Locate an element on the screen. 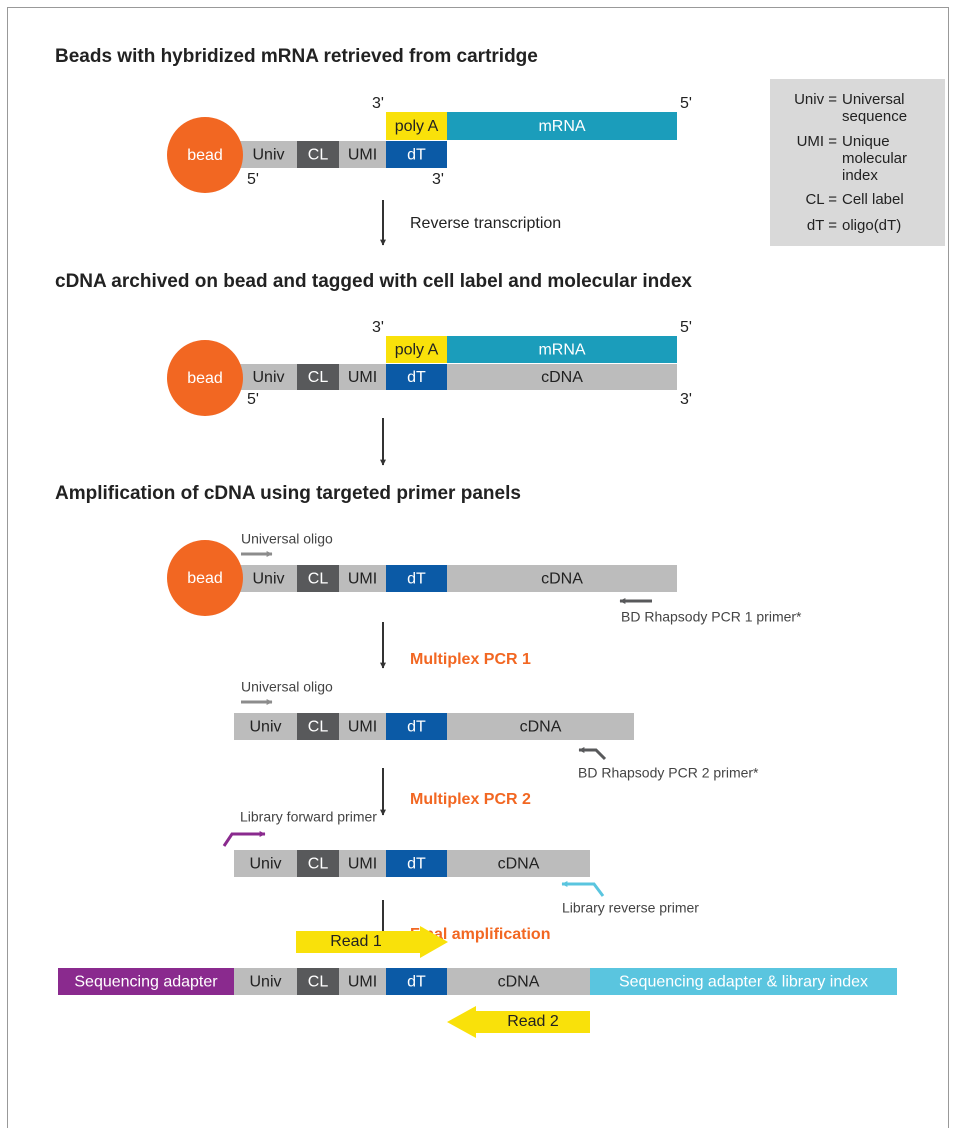  transition-label: Final amplification is located at coordinates (480, 934).